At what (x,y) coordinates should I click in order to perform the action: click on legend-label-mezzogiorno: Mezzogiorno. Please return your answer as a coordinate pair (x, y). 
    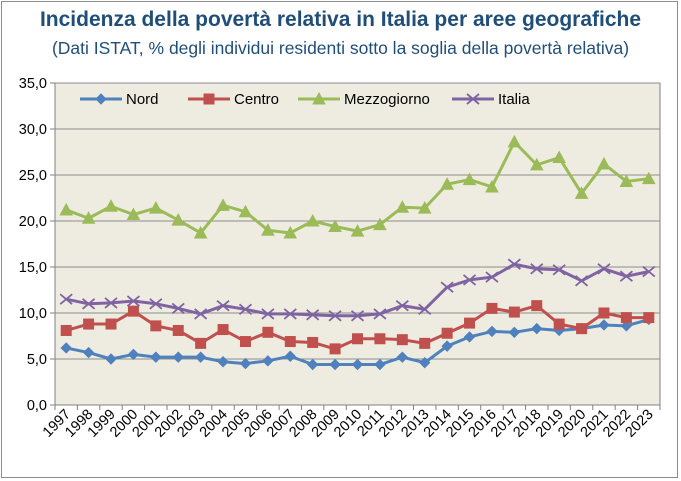
    Looking at the image, I should click on (387, 99).